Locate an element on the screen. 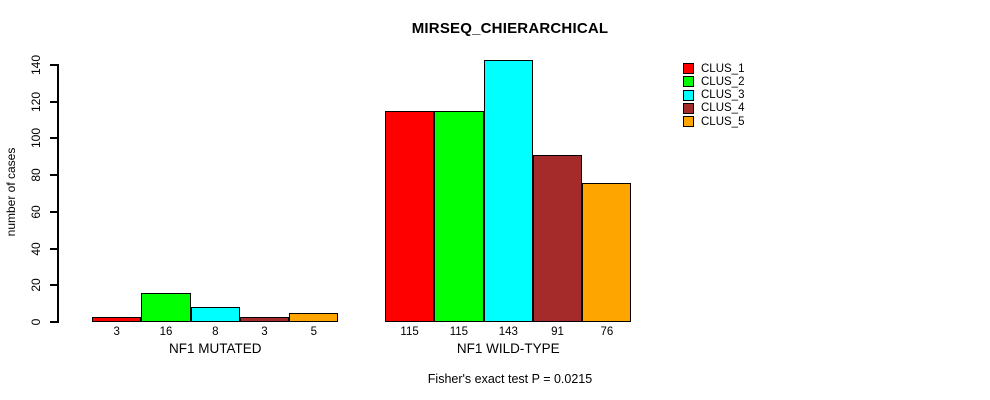 This screenshot has width=990, height=400. x-group-label: NF1 MUTATED is located at coordinates (215, 348).